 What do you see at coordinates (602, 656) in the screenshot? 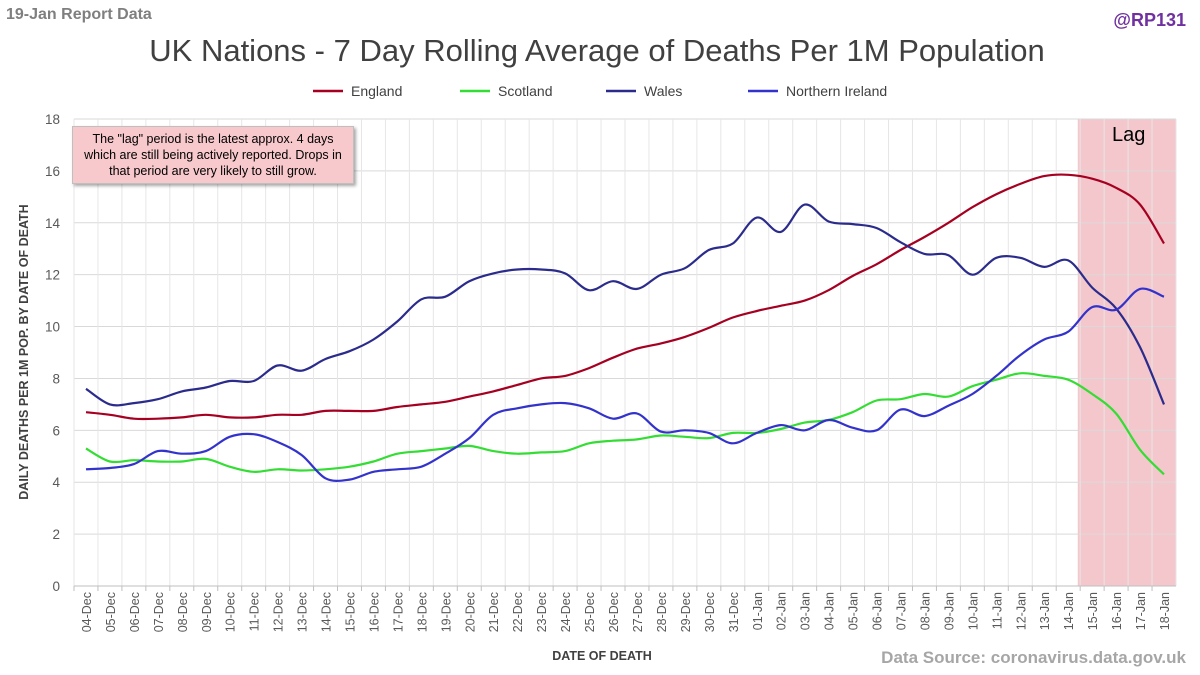
I see `x-axis-title: DATE OF DEATH` at bounding box center [602, 656].